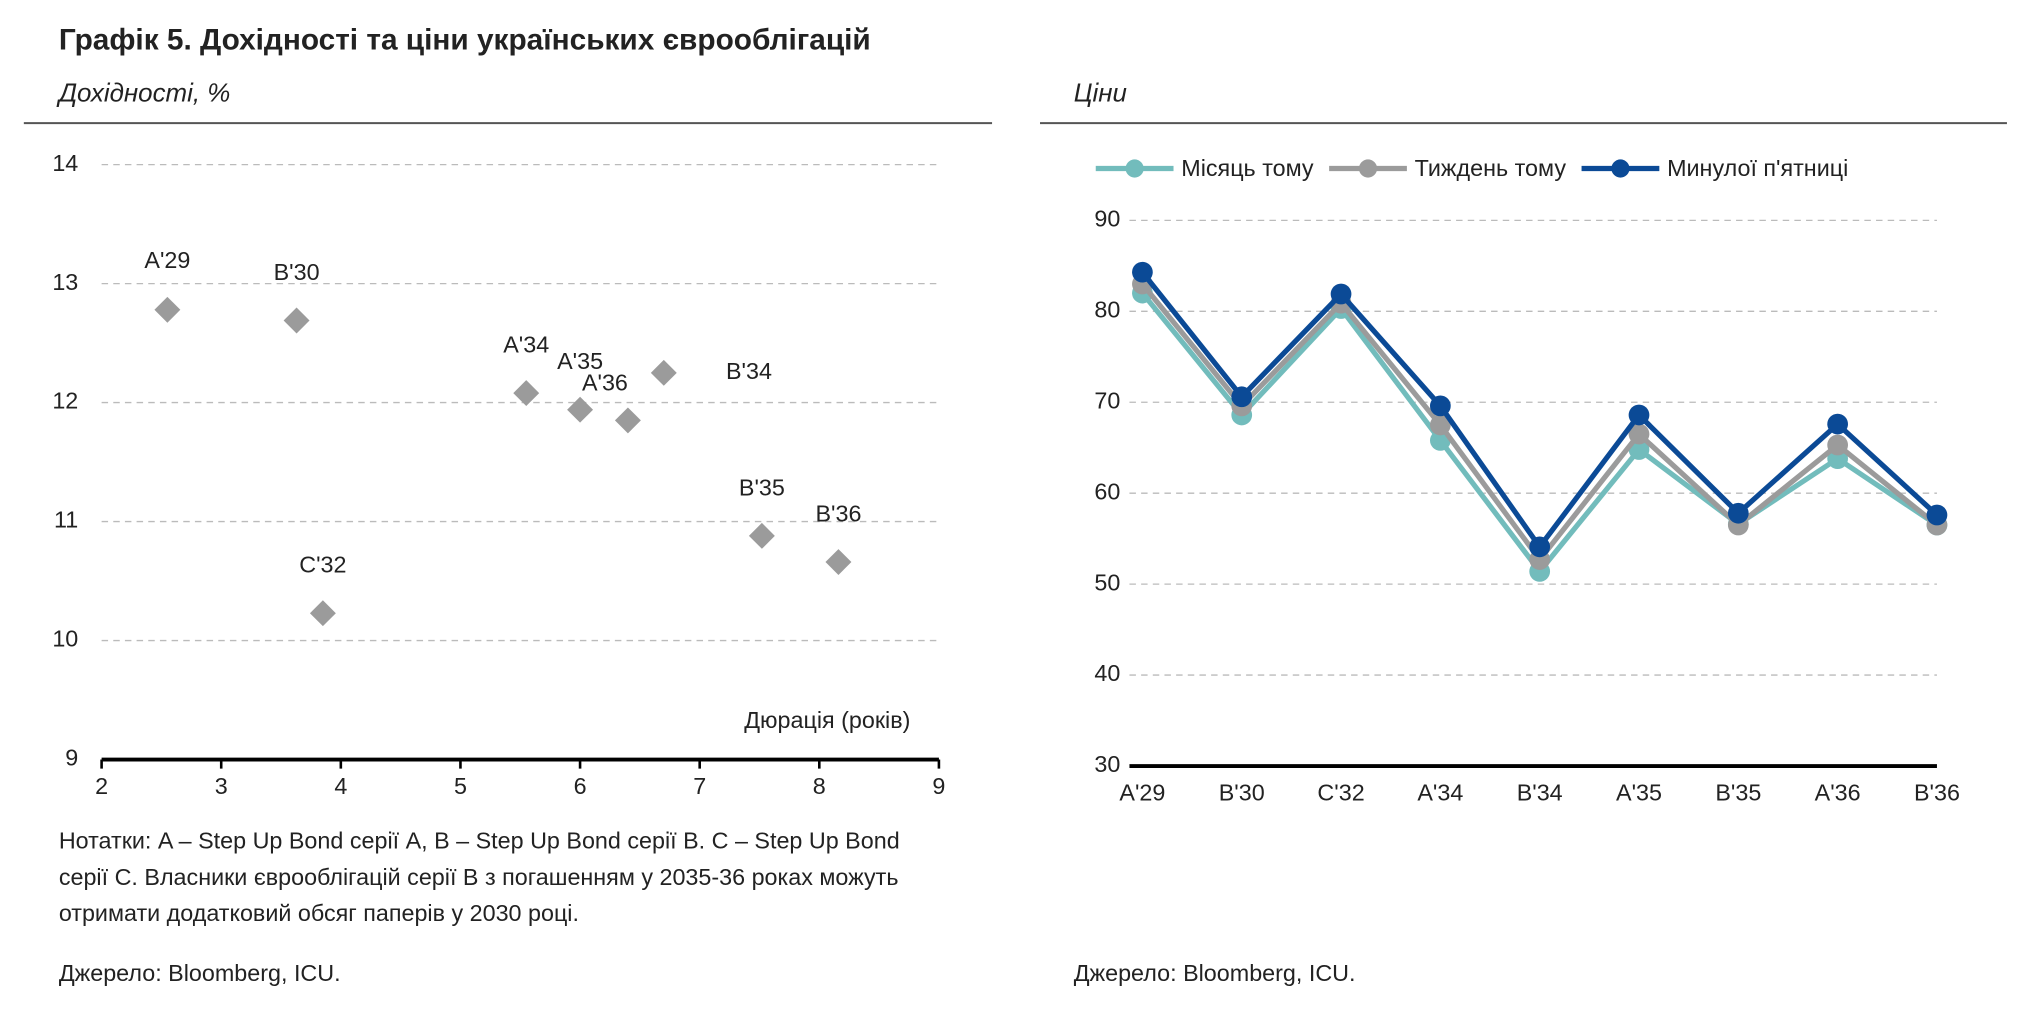  Describe the element at coordinates (580, 361) in the screenshot. I see `point-label: A'35` at that location.